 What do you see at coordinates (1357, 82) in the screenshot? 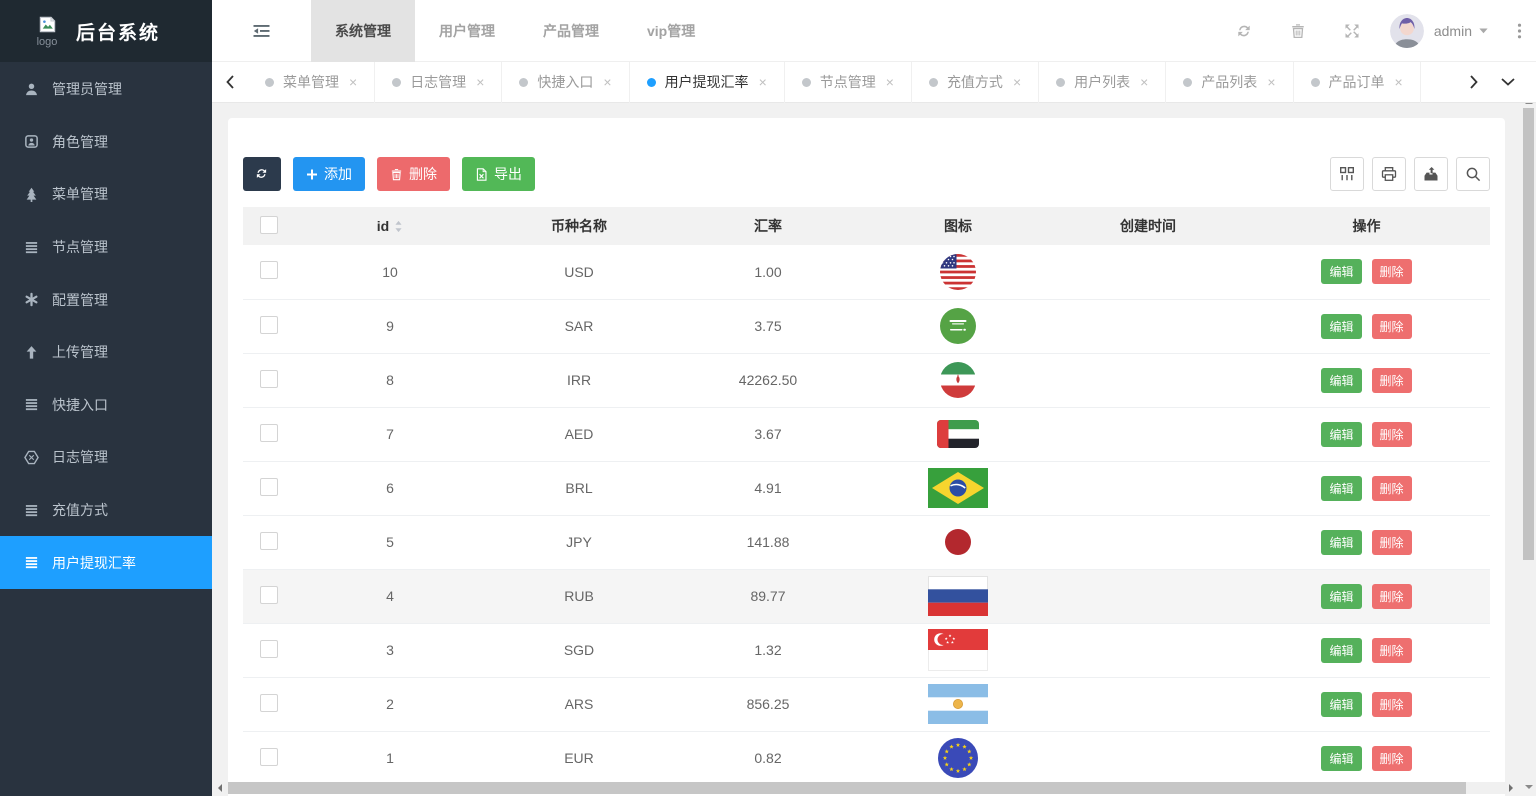
I see `tab-product-order: 产品订单 ×` at bounding box center [1357, 82].